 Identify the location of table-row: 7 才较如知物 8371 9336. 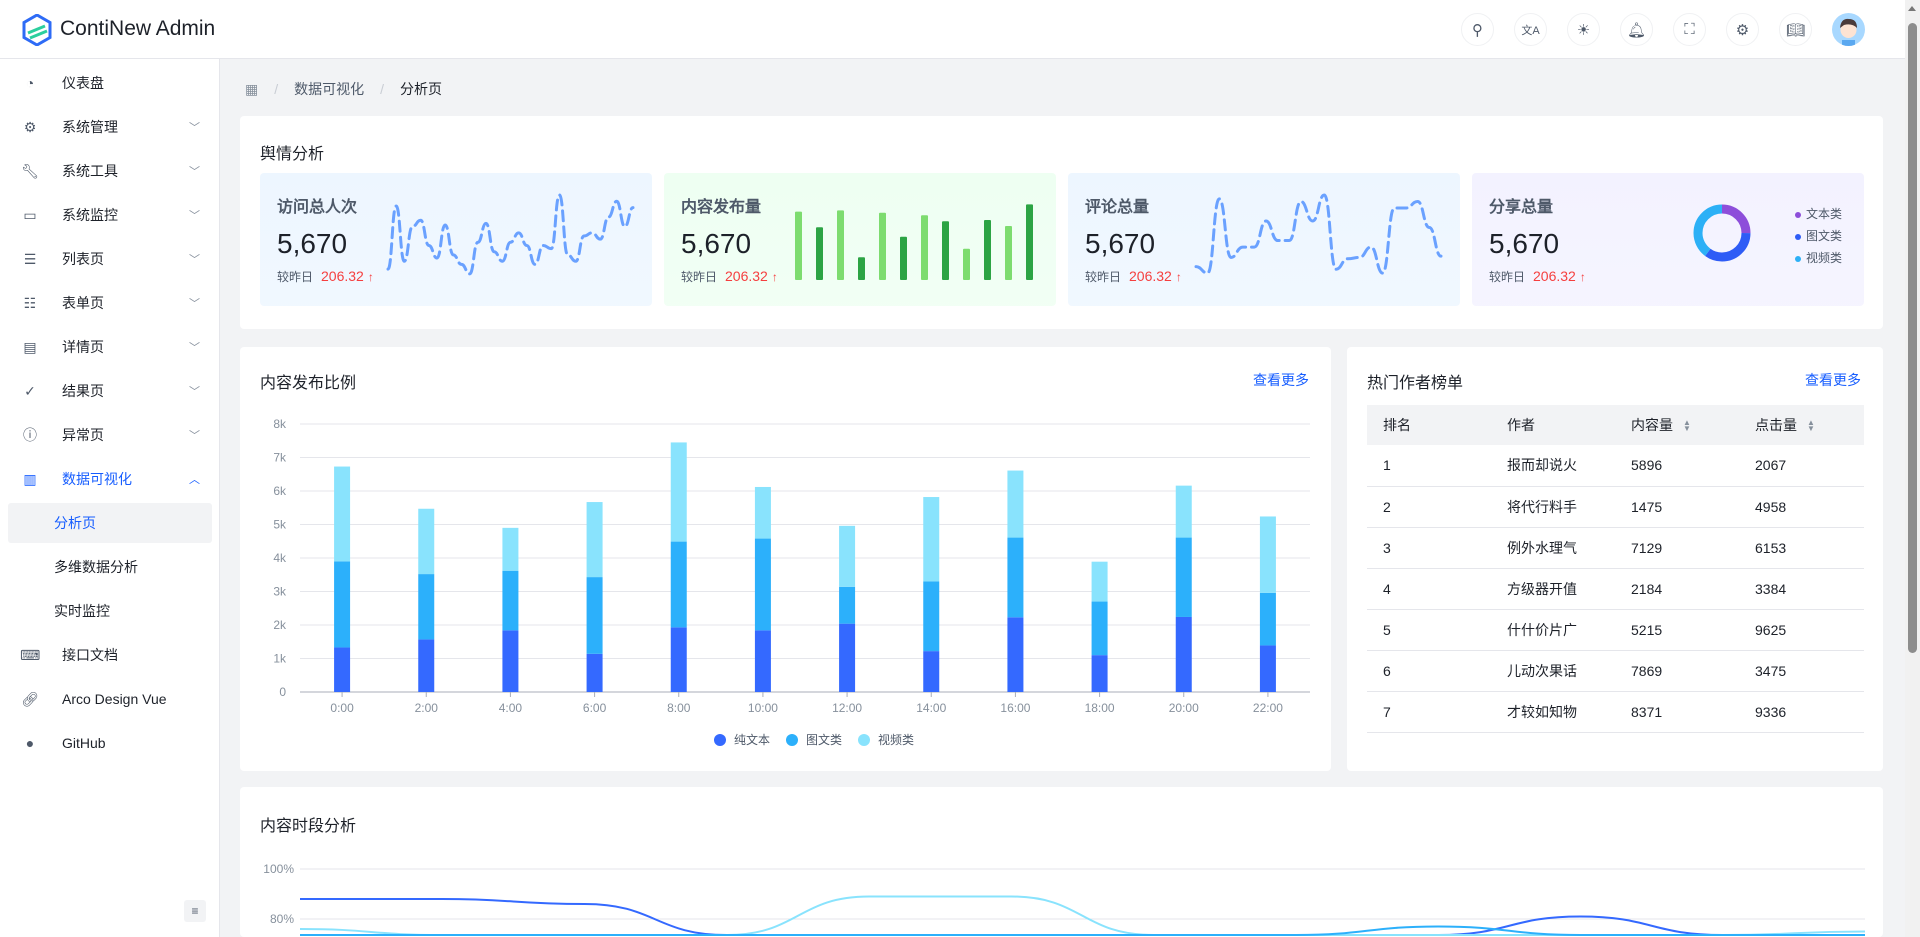
(1615, 712).